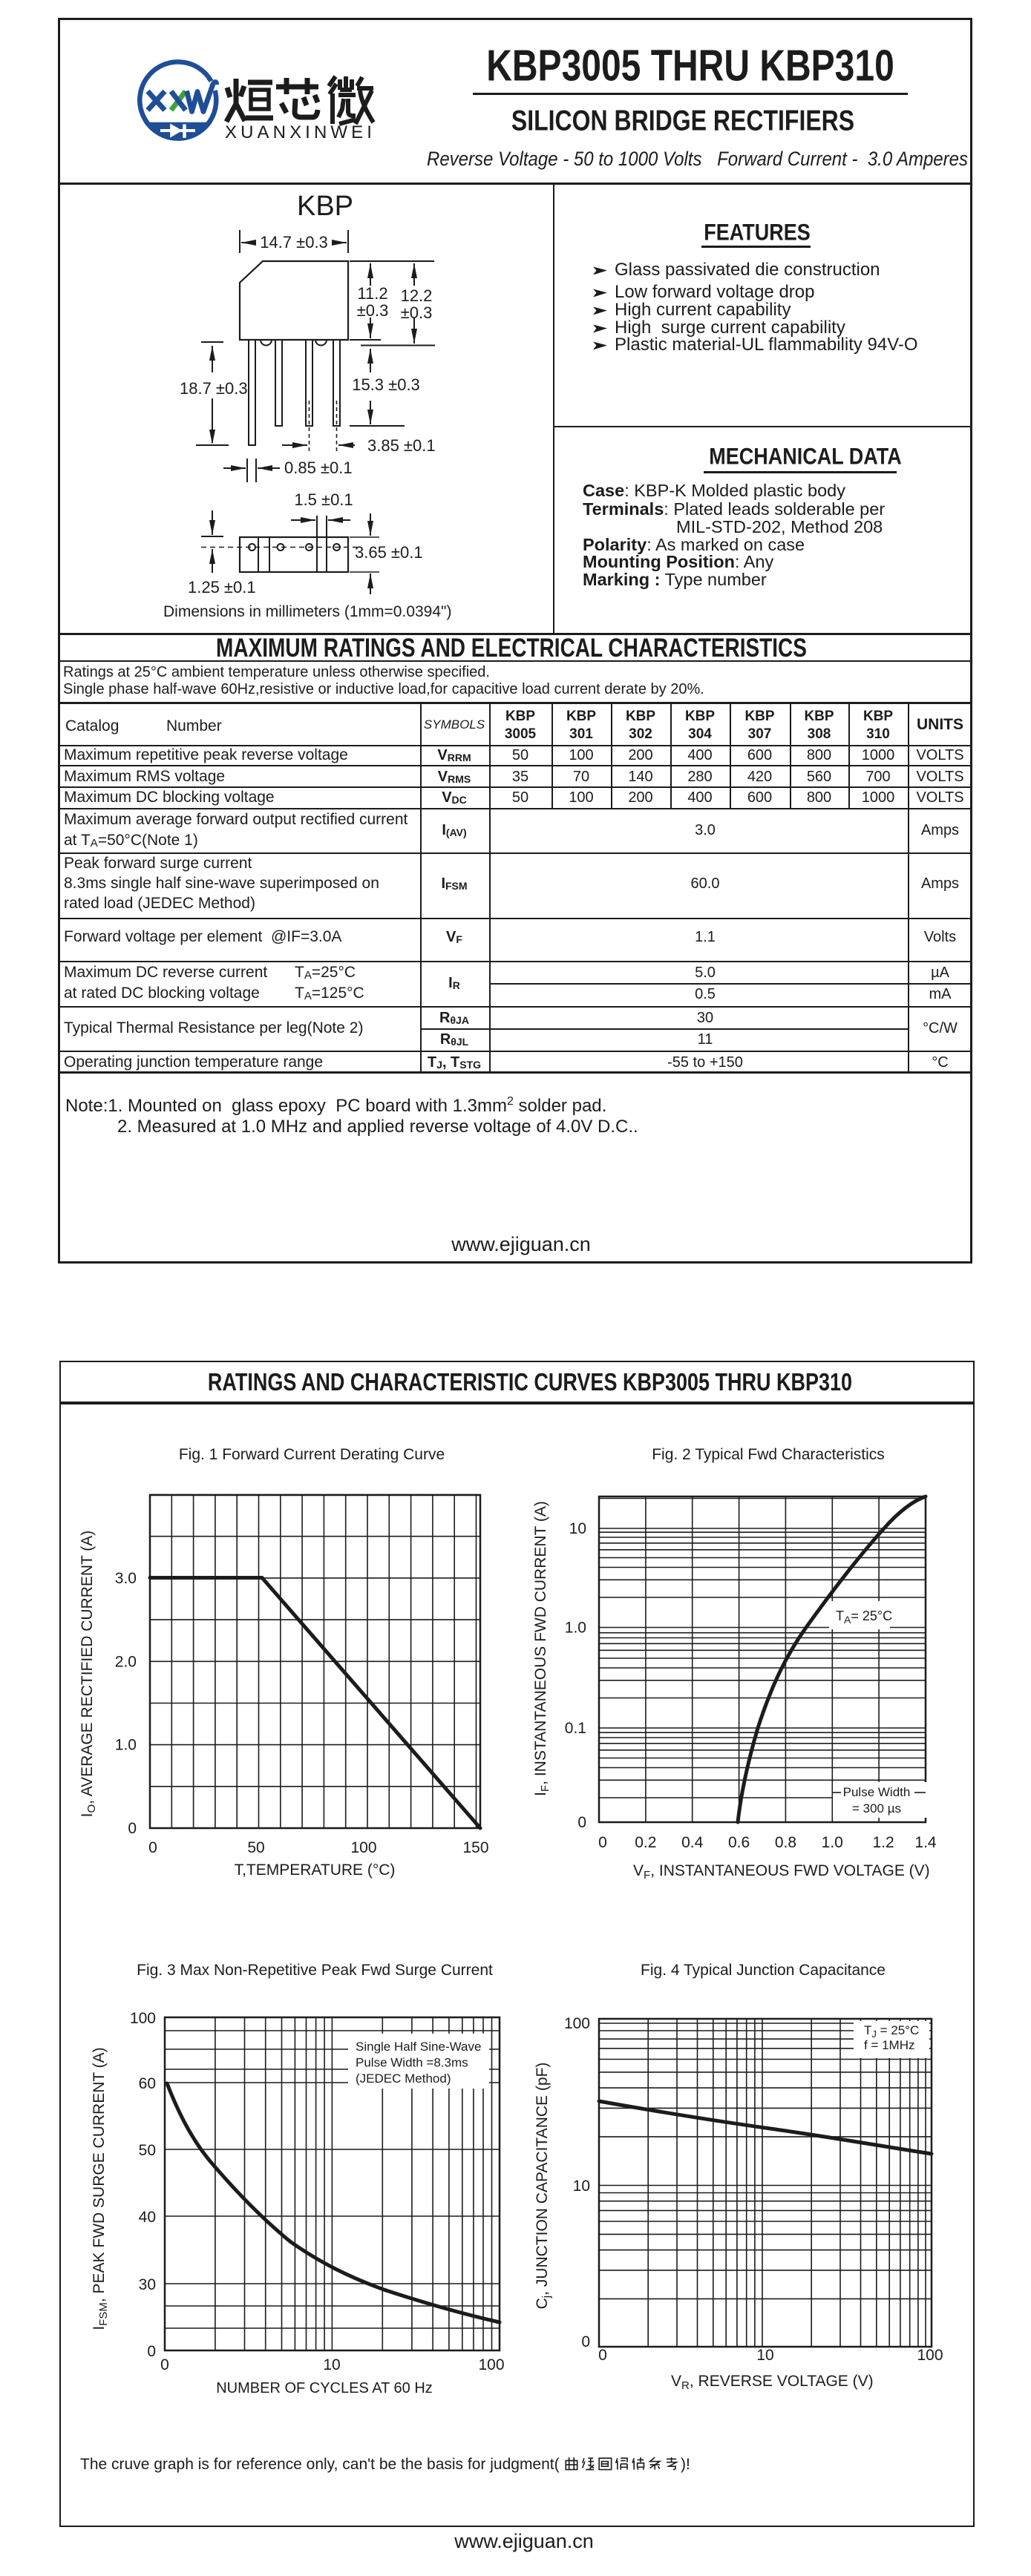 The image size is (1031, 2576). Describe the element at coordinates (768, 1454) in the screenshot. I see `svg-text:Fig. 2 Typical Fwd Characteri: Fig. 2 Typical Fwd Characteristics` at that location.